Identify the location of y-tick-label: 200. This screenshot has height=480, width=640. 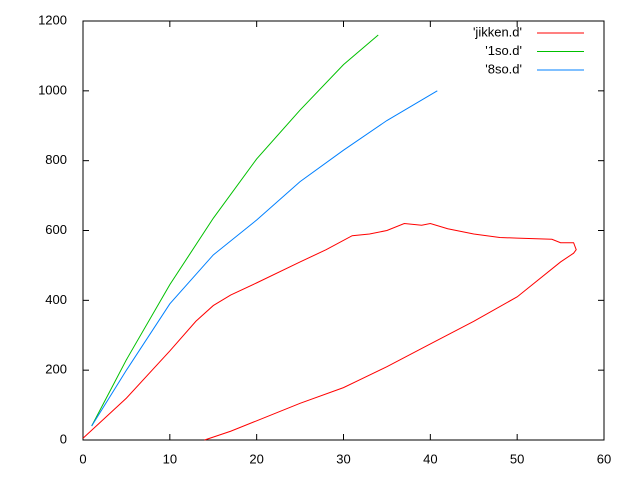
(56, 369).